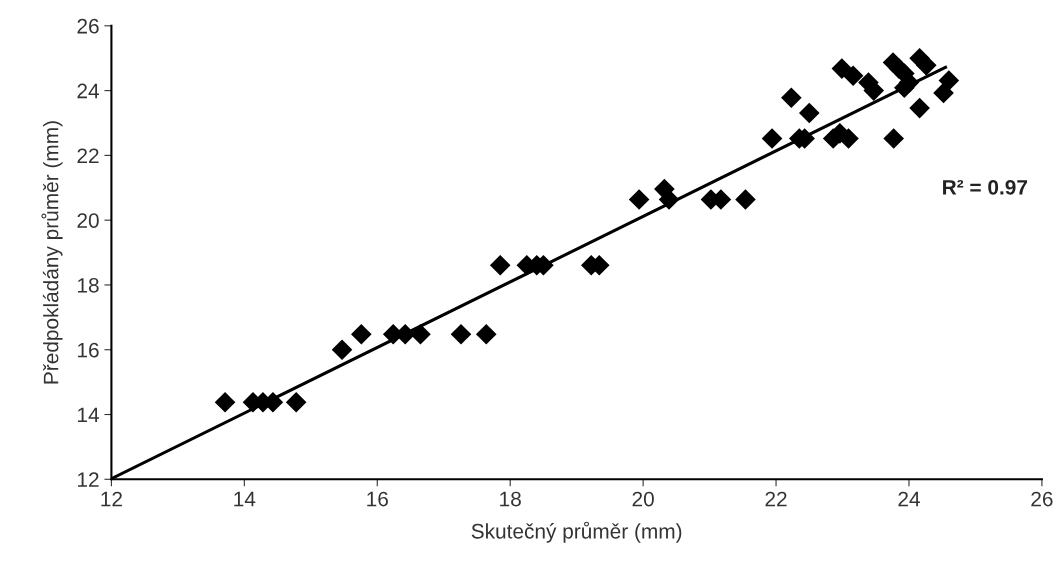 The height and width of the screenshot is (574, 1061). Describe the element at coordinates (88, 479) in the screenshot. I see `y-tick-label: 12` at that location.